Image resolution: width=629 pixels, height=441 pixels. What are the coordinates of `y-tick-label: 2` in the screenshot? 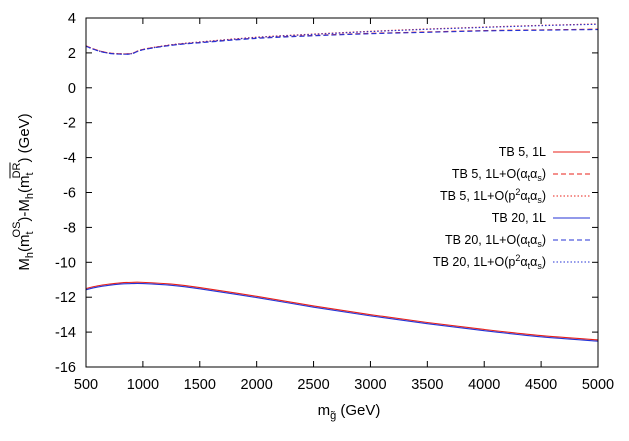 It's located at (72, 54).